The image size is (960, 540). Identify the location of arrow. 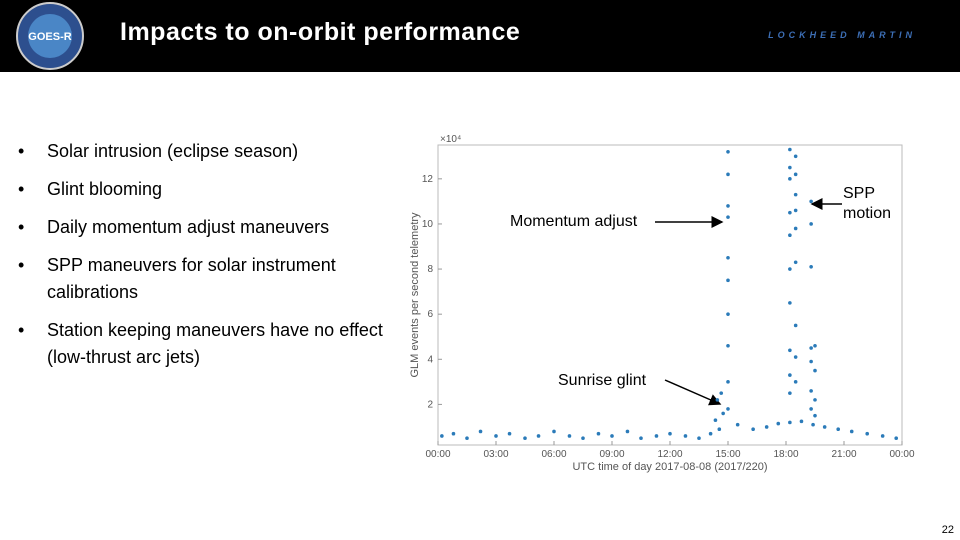
(693, 392).